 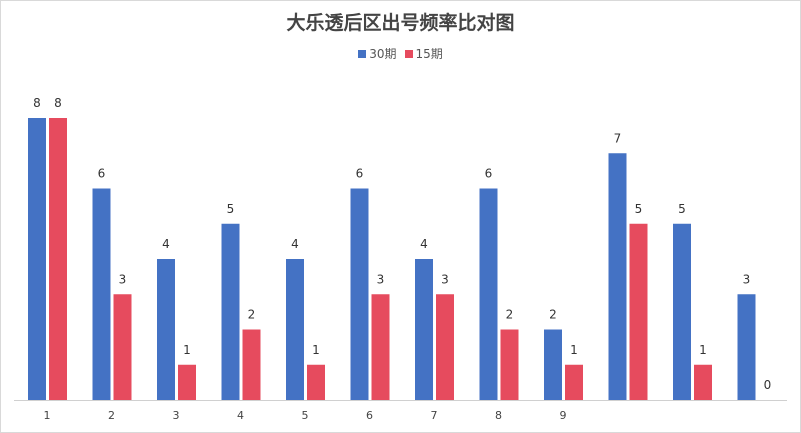 I want to click on legend-item-series-2: 15期, so click(x=423, y=53).